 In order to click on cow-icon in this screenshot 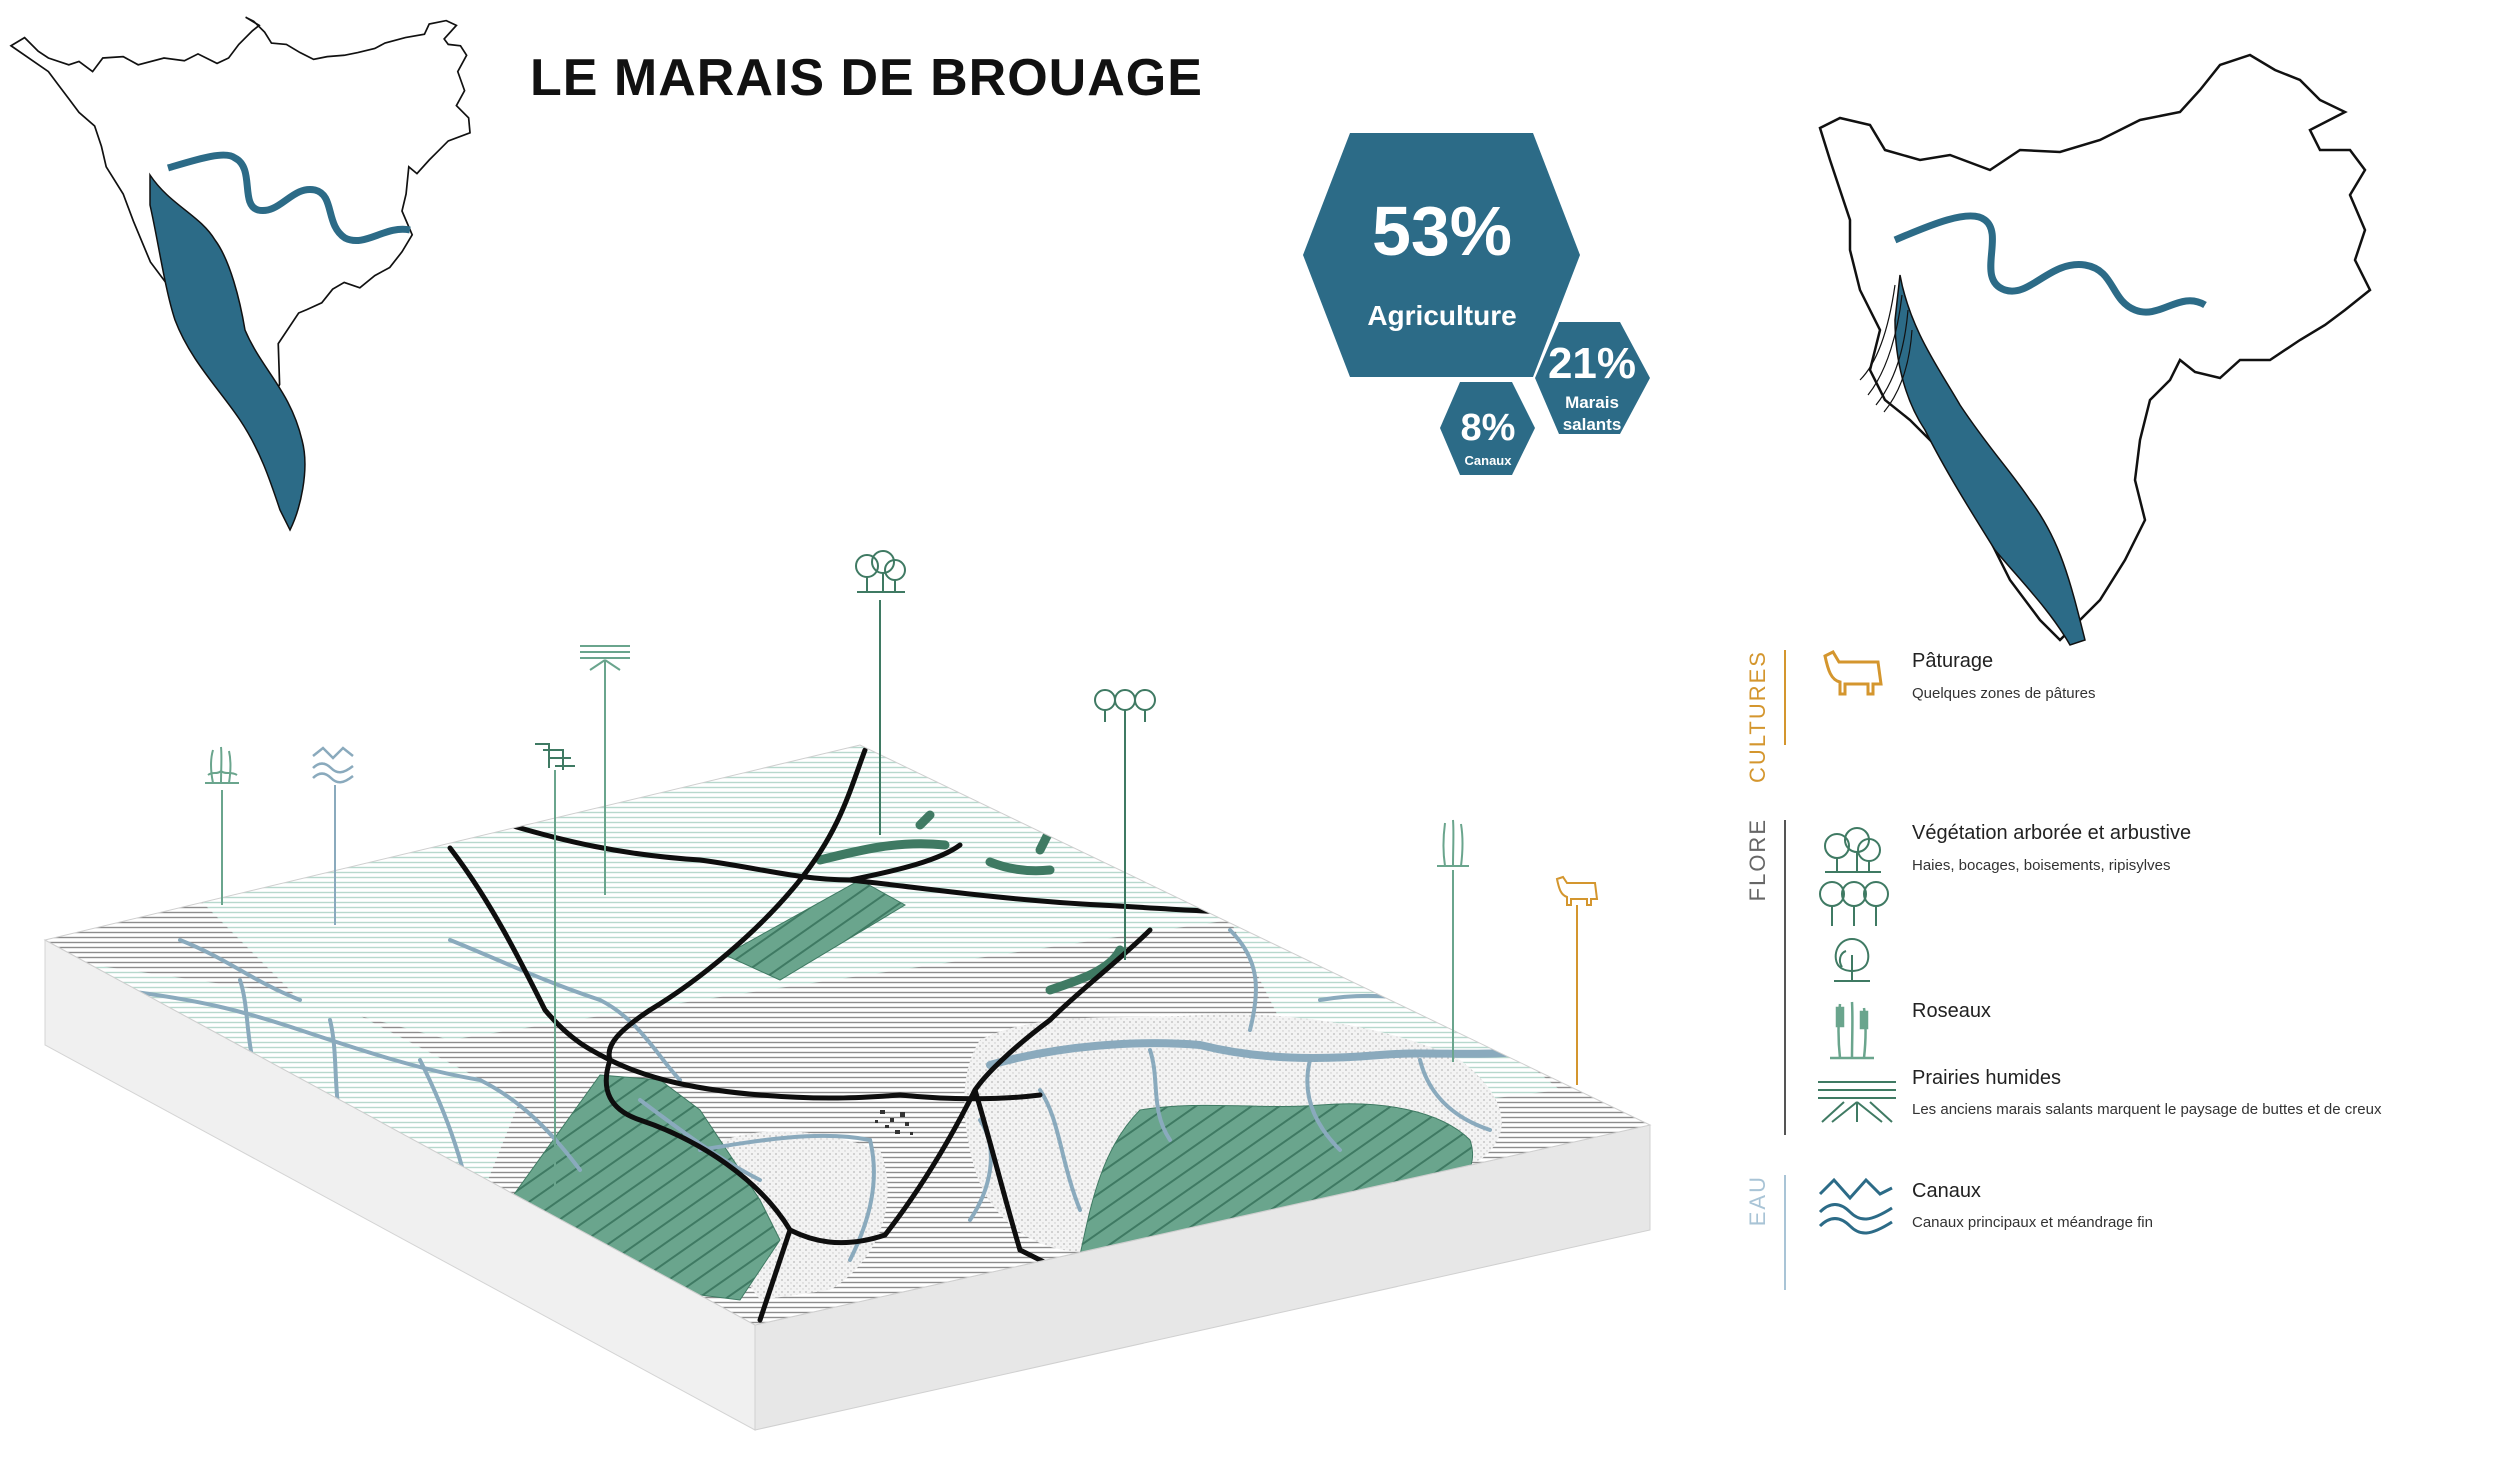, I will do `click(1853, 673)`.